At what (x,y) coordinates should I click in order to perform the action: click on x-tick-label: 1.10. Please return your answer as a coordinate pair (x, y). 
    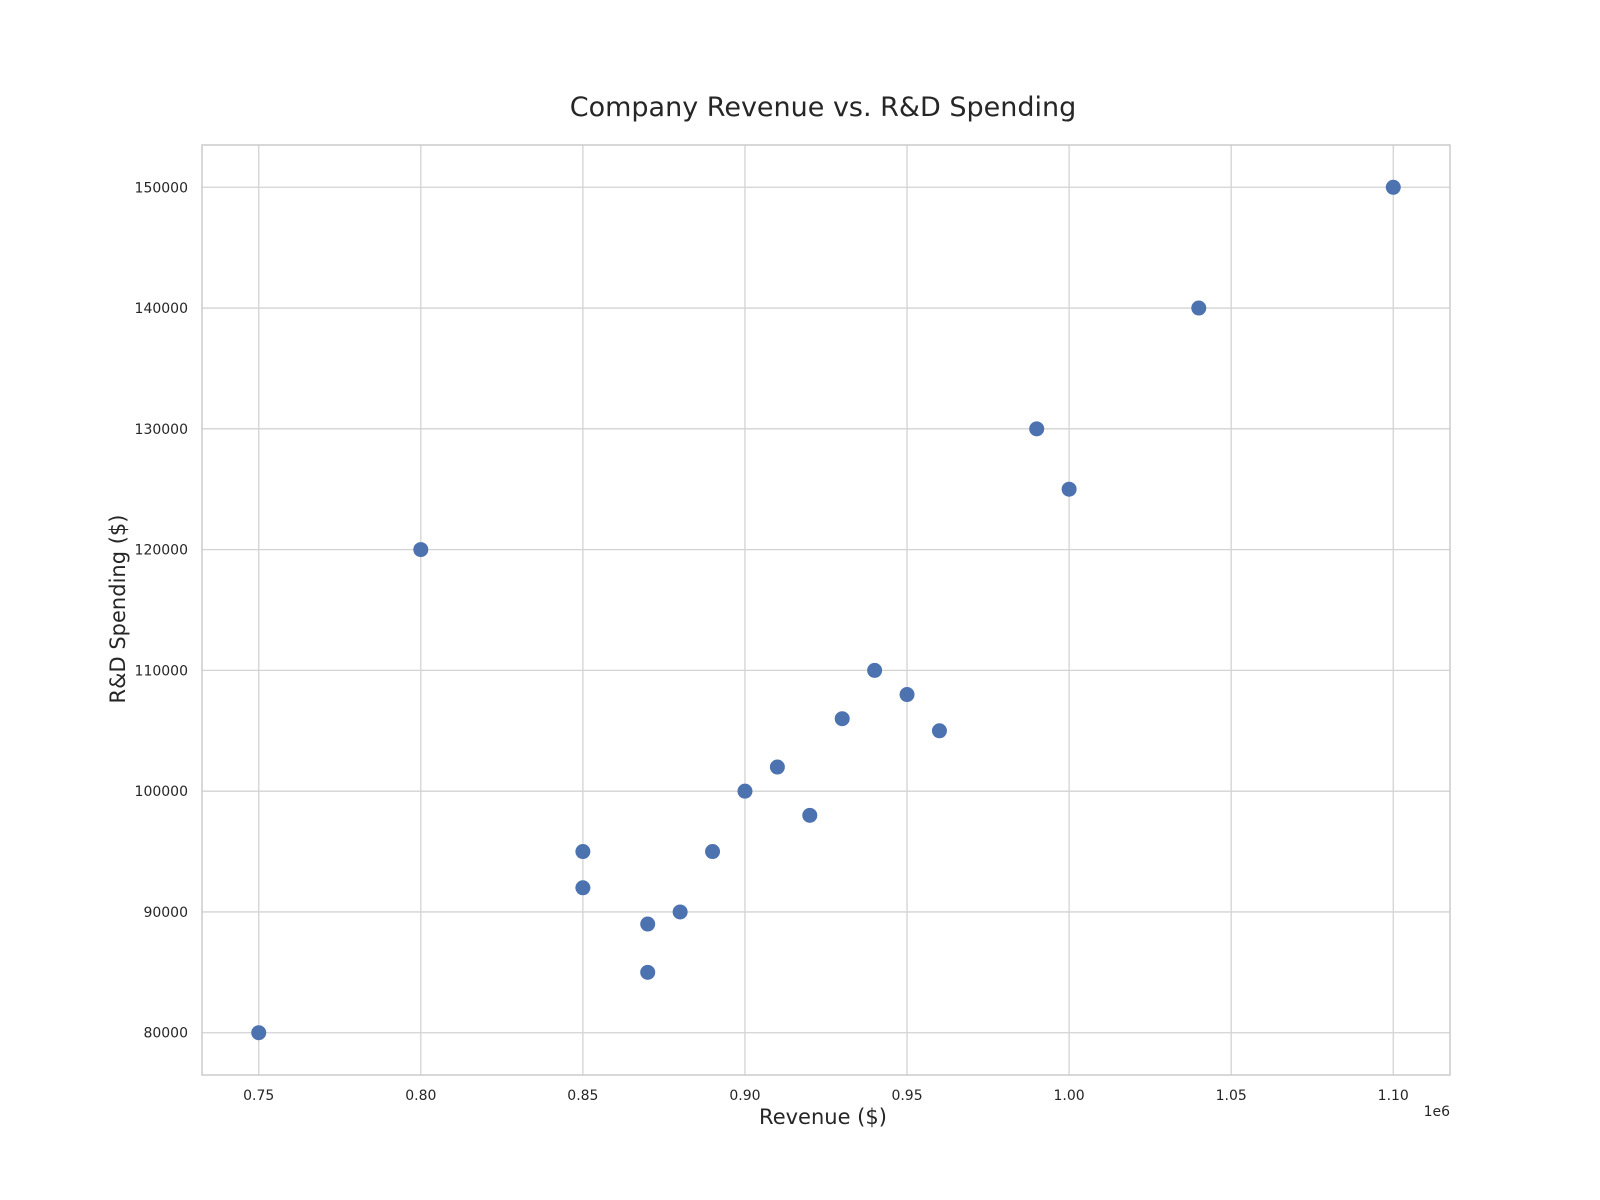
    Looking at the image, I should click on (1393, 1096).